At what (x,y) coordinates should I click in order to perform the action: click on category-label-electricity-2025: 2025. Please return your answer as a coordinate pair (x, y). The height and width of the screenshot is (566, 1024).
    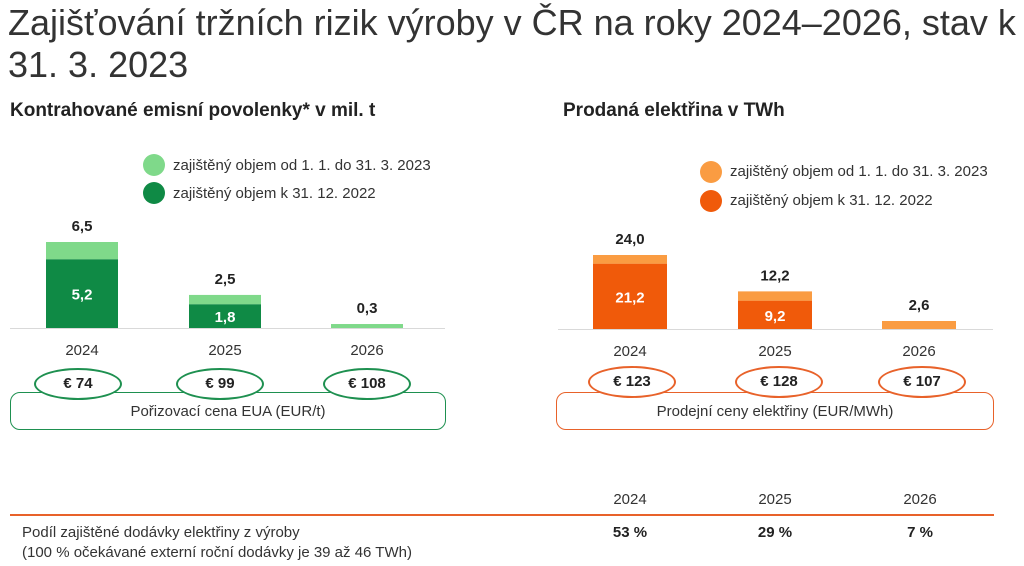
    Looking at the image, I should click on (774, 351).